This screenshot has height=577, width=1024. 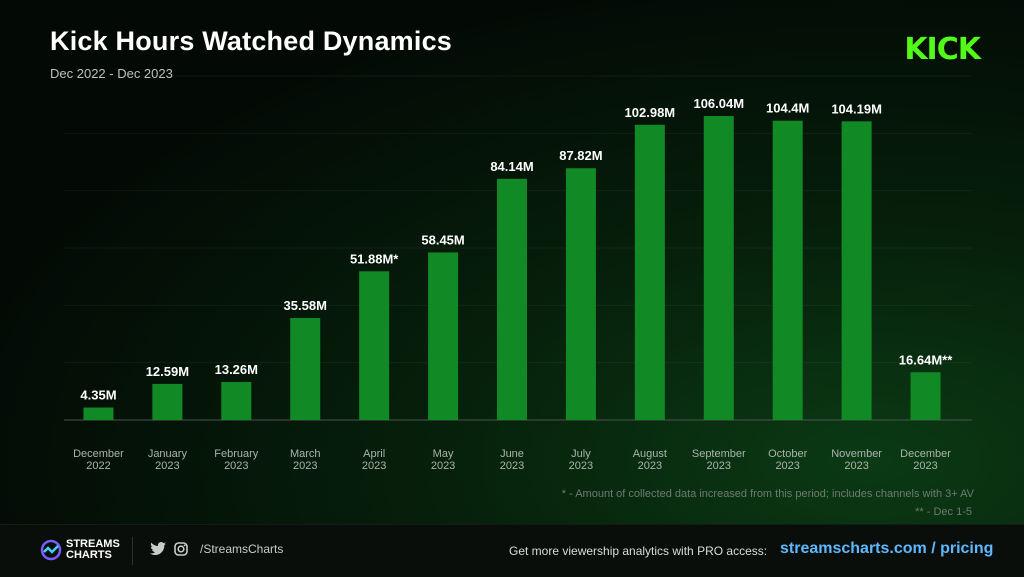 I want to click on data-label-8: 102.98M, so click(x=650, y=112).